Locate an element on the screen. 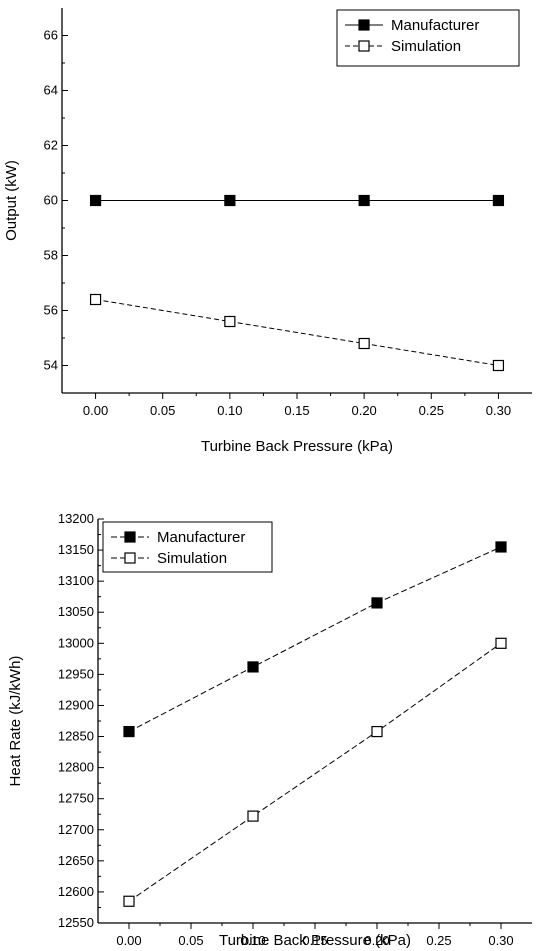  y-tick-label: 60 is located at coordinates (51, 200).